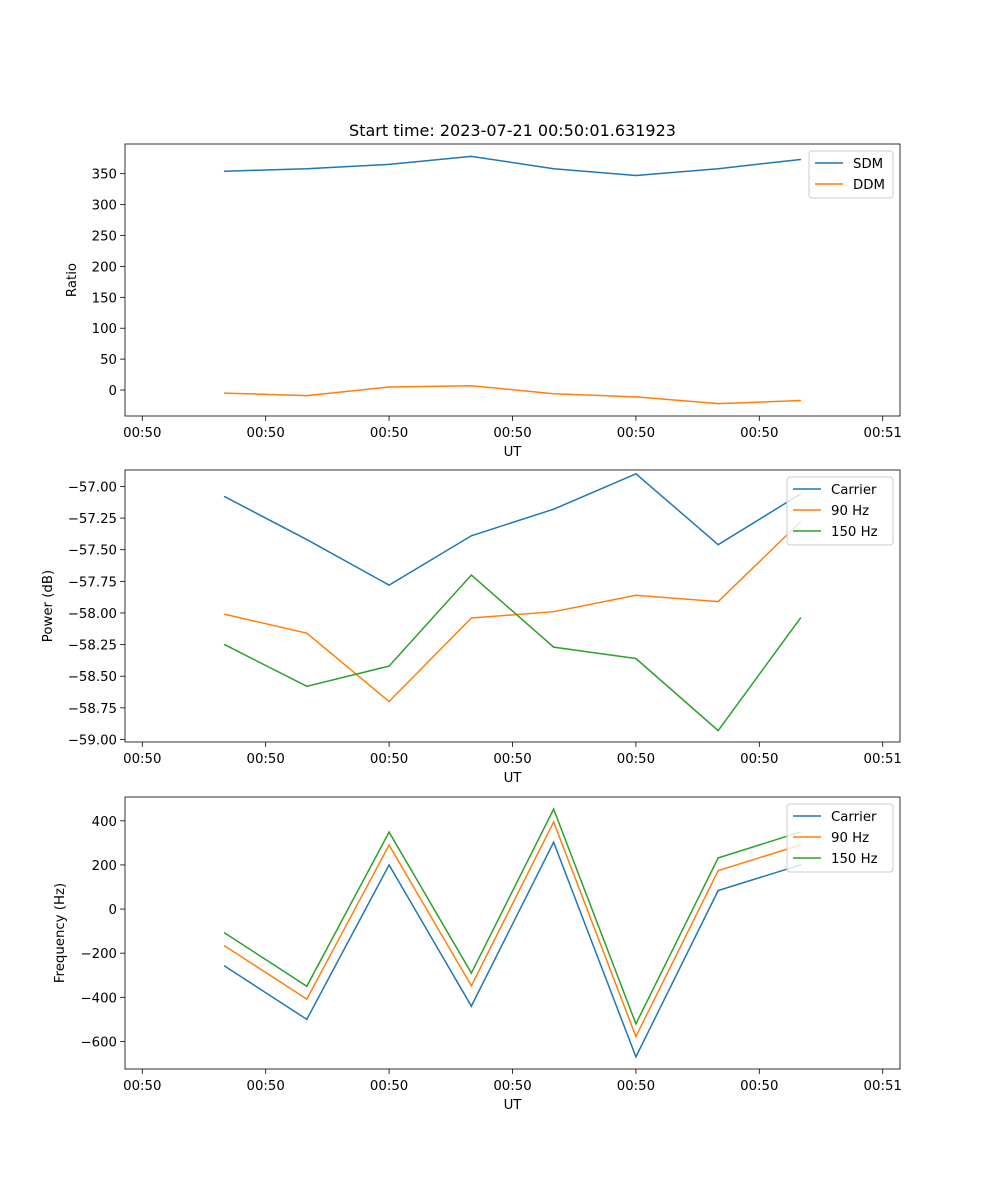 The height and width of the screenshot is (1200, 1000). I want to click on y-axis-label: Ratio, so click(72, 280).